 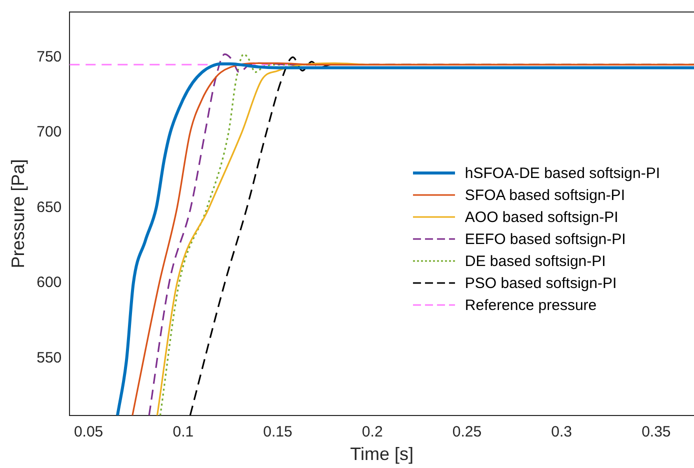 What do you see at coordinates (541, 217) in the screenshot?
I see `legend-label: AOO based softsign-PI` at bounding box center [541, 217].